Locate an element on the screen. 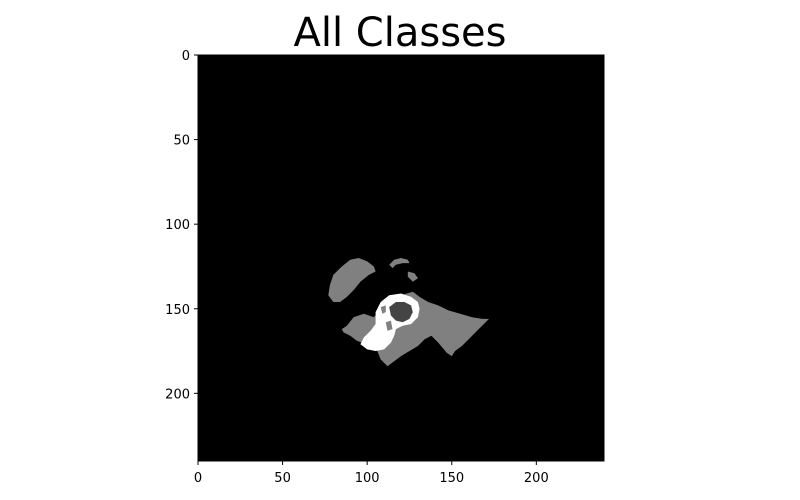  x-tick-label: 0 is located at coordinates (198, 478).